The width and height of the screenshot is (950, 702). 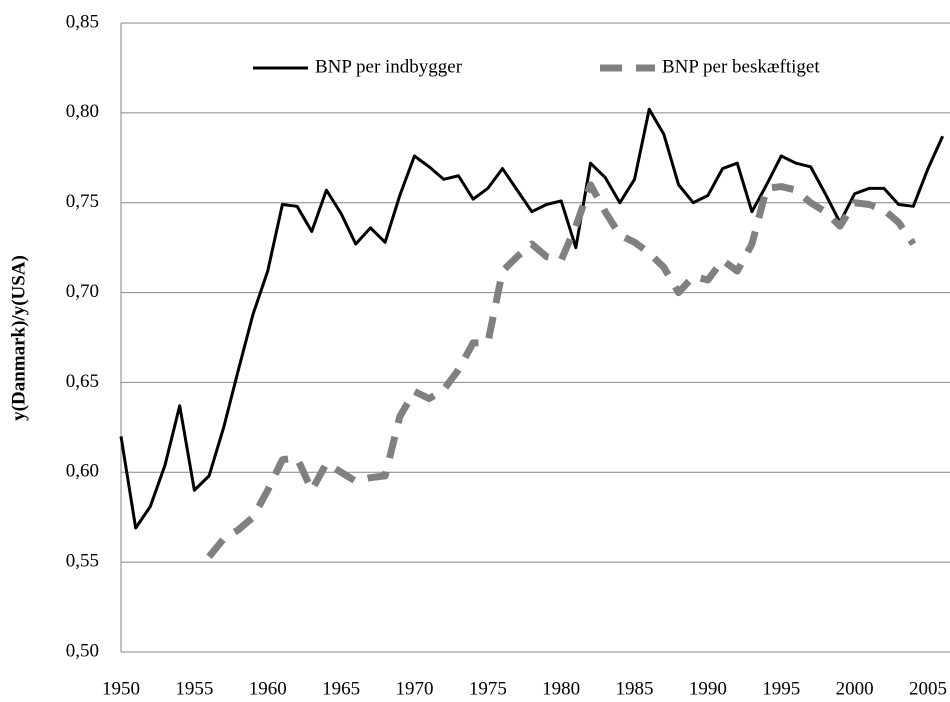 What do you see at coordinates (82, 650) in the screenshot?
I see `y-tick-label: 0,50` at bounding box center [82, 650].